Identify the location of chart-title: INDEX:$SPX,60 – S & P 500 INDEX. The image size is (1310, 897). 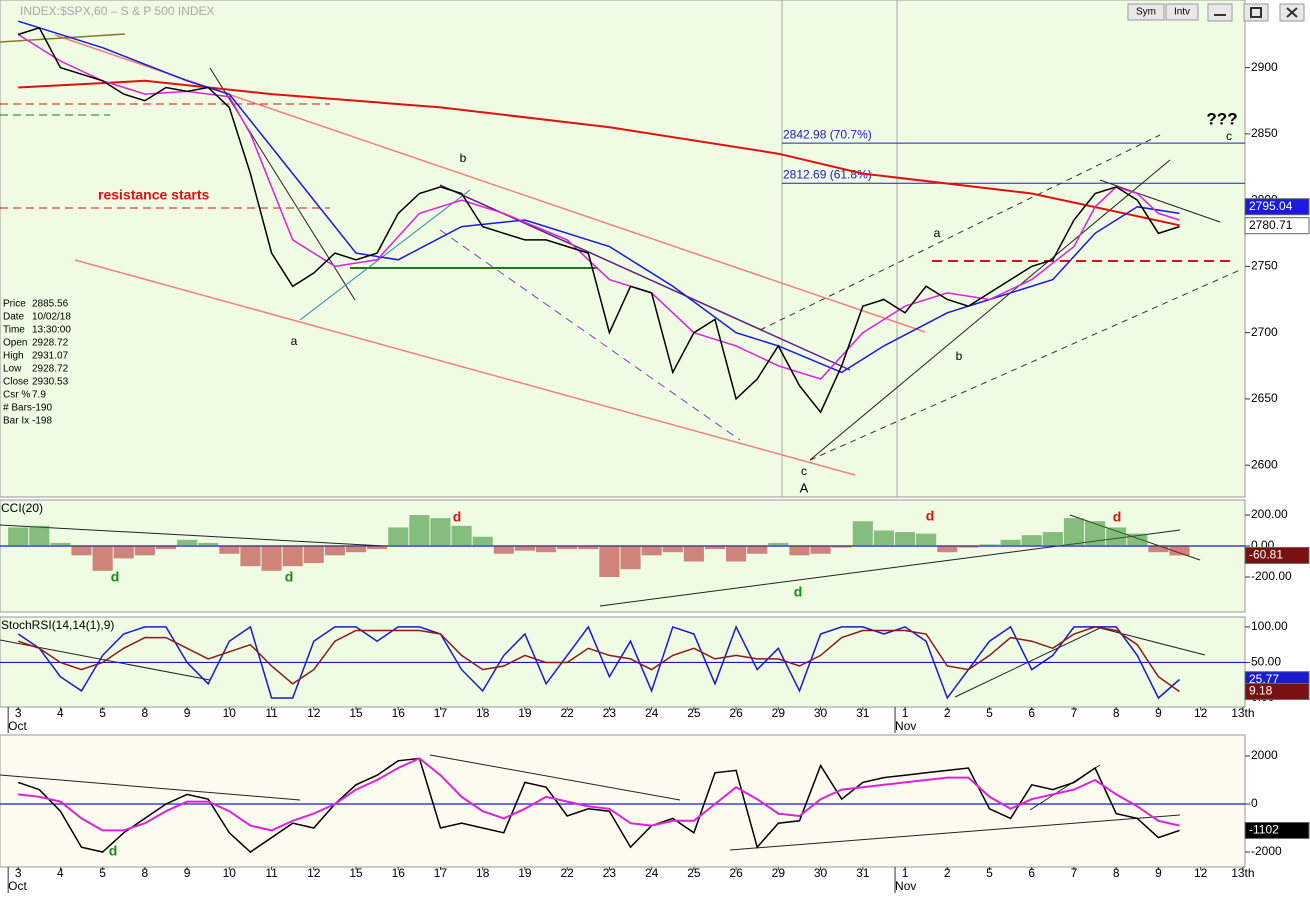
(117, 11).